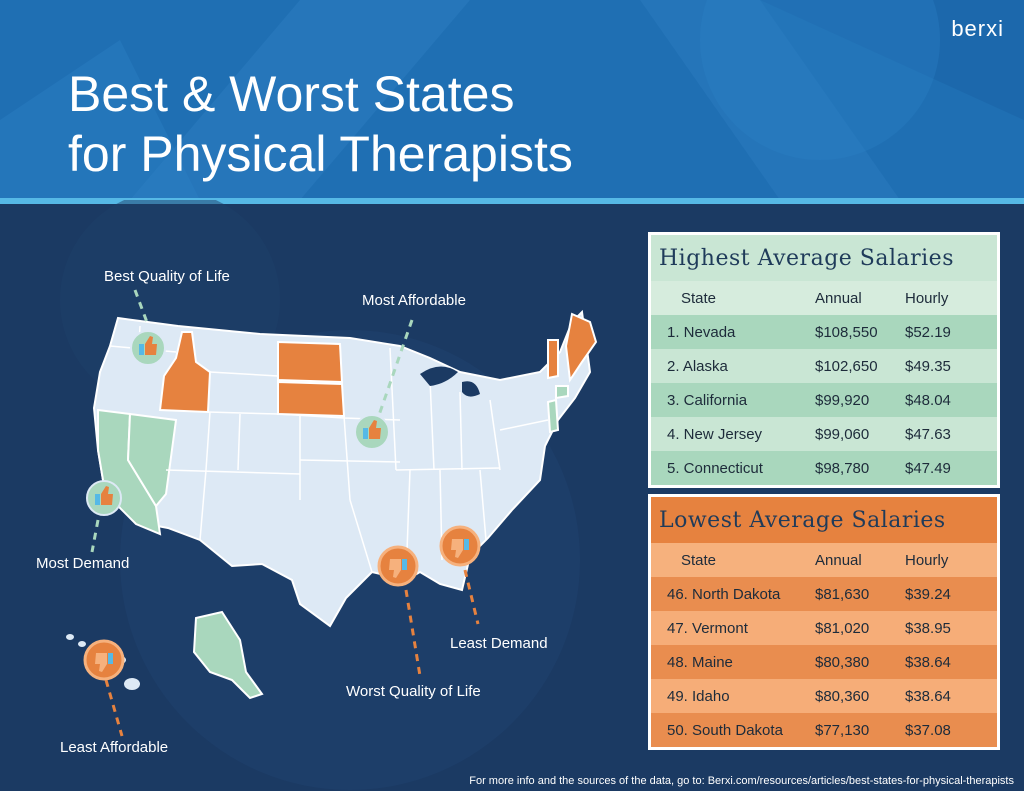 The width and height of the screenshot is (1024, 791). I want to click on table-row: 3. California $99,920 $48.04, so click(824, 400).